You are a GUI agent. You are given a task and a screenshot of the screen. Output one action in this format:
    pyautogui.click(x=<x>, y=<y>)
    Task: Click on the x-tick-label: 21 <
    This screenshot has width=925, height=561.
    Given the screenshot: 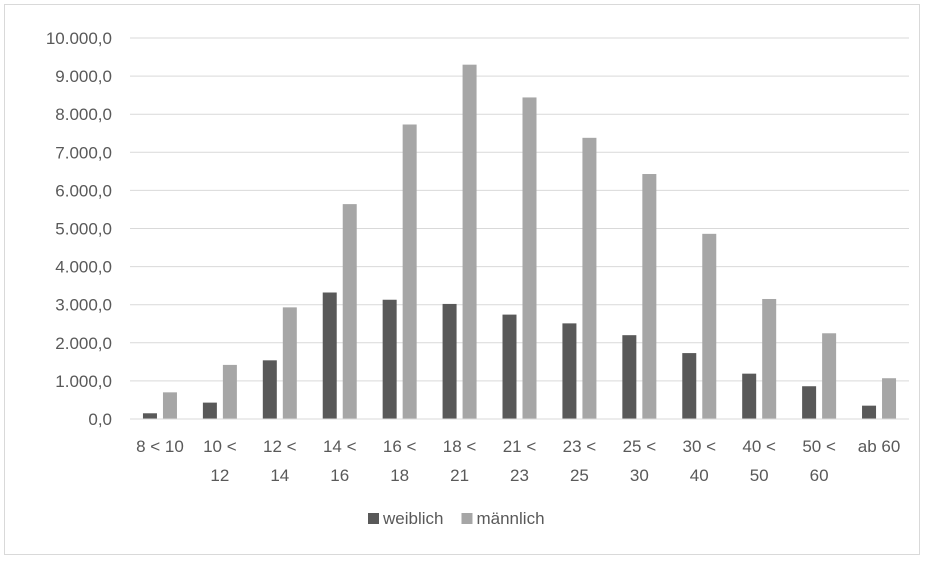 What is the action you would take?
    pyautogui.click(x=520, y=446)
    